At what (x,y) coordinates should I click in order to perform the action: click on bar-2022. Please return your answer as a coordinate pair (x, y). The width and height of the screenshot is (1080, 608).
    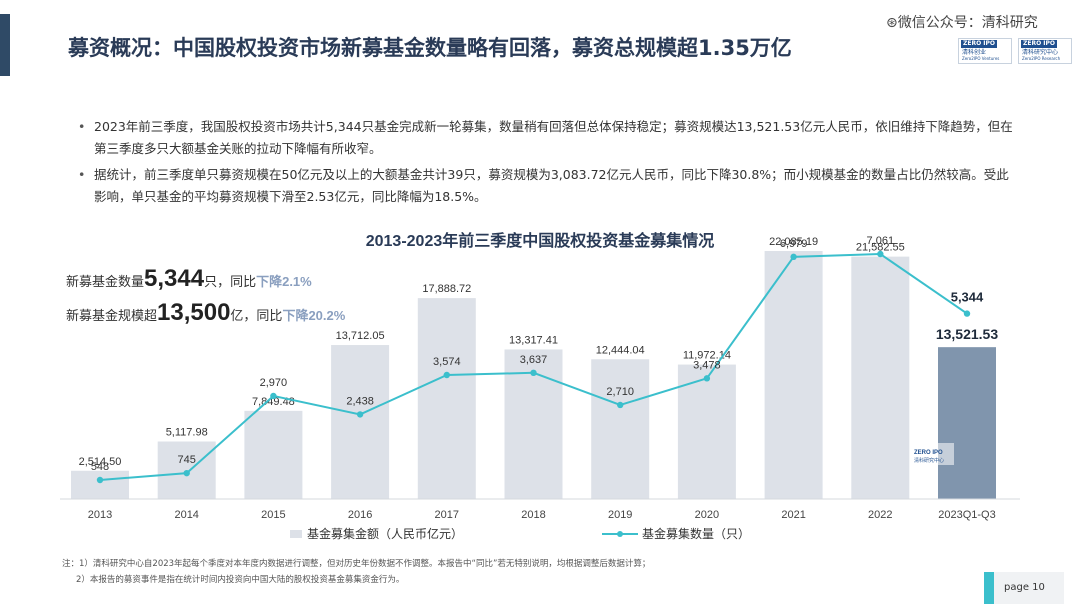
    Looking at the image, I should click on (880, 377).